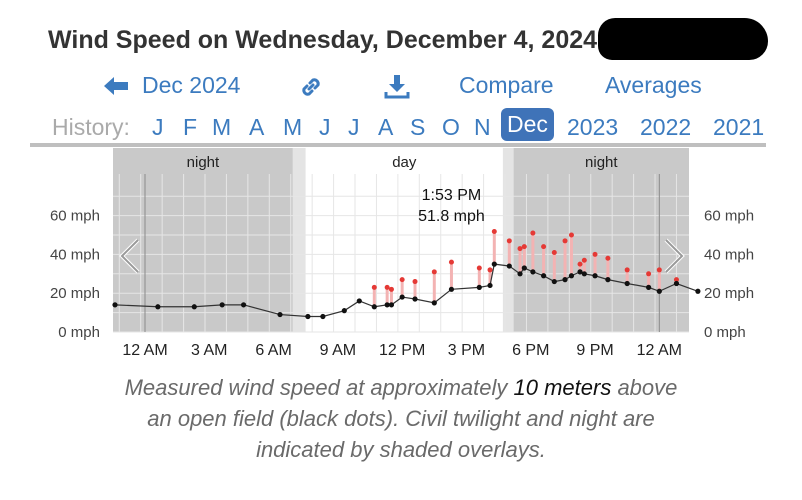  Describe the element at coordinates (299, 240) in the screenshot. I see `twilight-overlay` at that location.